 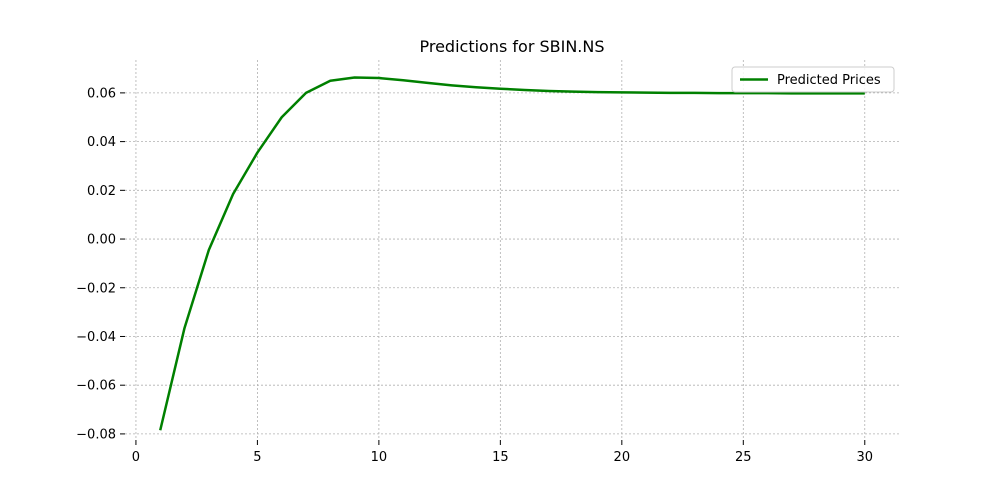 I want to click on y-tick-label: 0.02, so click(x=101, y=191).